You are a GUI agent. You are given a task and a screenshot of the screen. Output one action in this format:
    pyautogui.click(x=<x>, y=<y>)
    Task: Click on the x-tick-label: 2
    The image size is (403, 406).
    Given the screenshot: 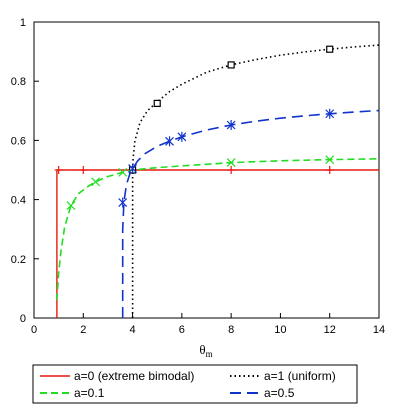 What is the action you would take?
    pyautogui.click(x=83, y=330)
    